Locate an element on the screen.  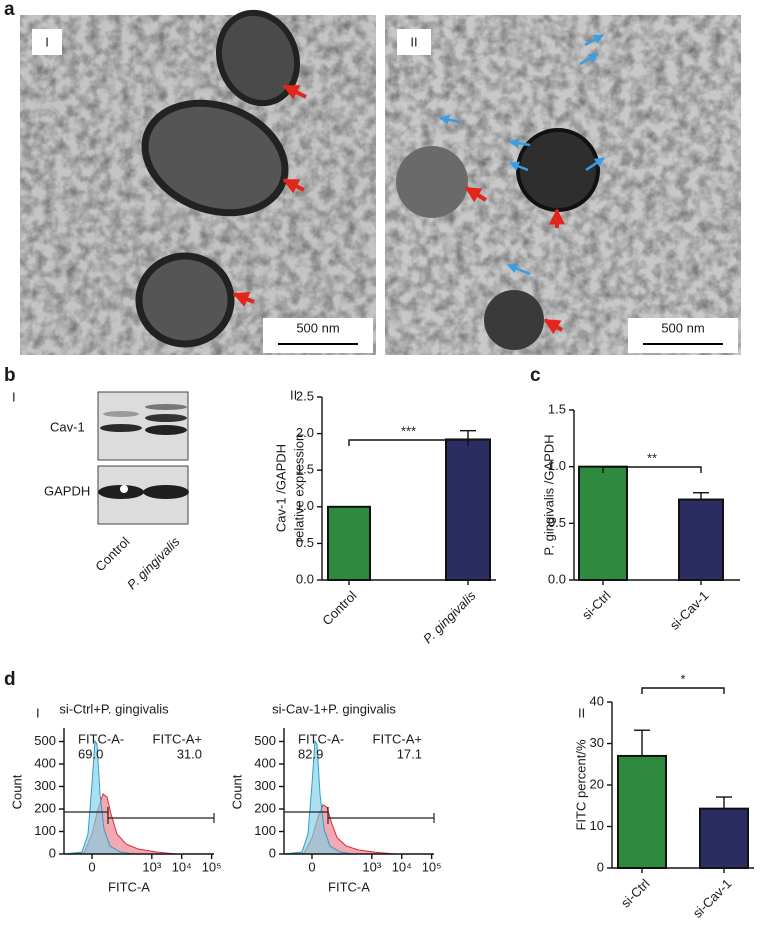
gate-percent: 82.9 is located at coordinates (310, 753).